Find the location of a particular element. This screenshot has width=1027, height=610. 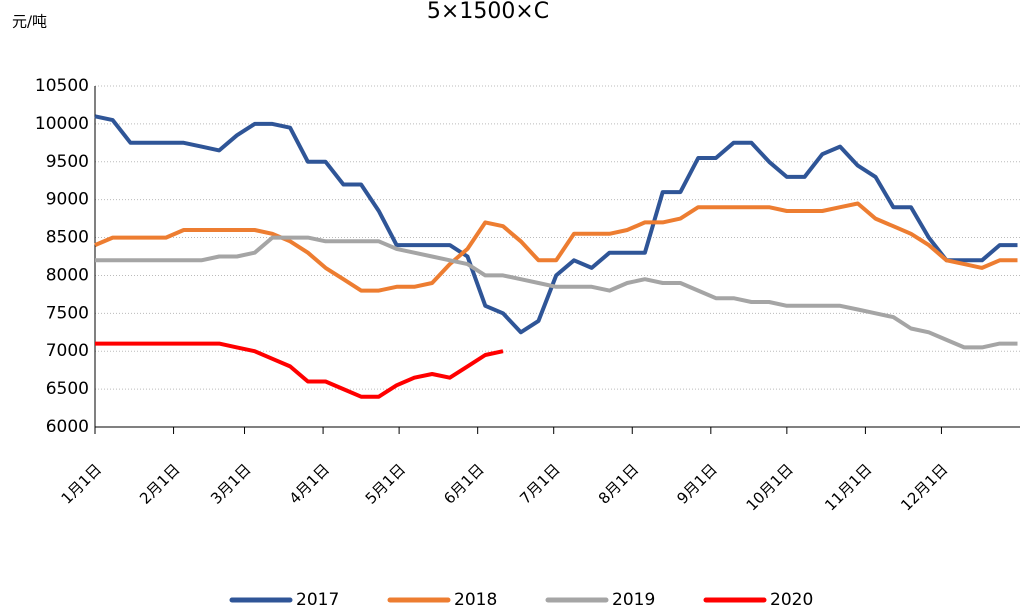

x-tick-label: 10月1日 is located at coordinates (770, 487).